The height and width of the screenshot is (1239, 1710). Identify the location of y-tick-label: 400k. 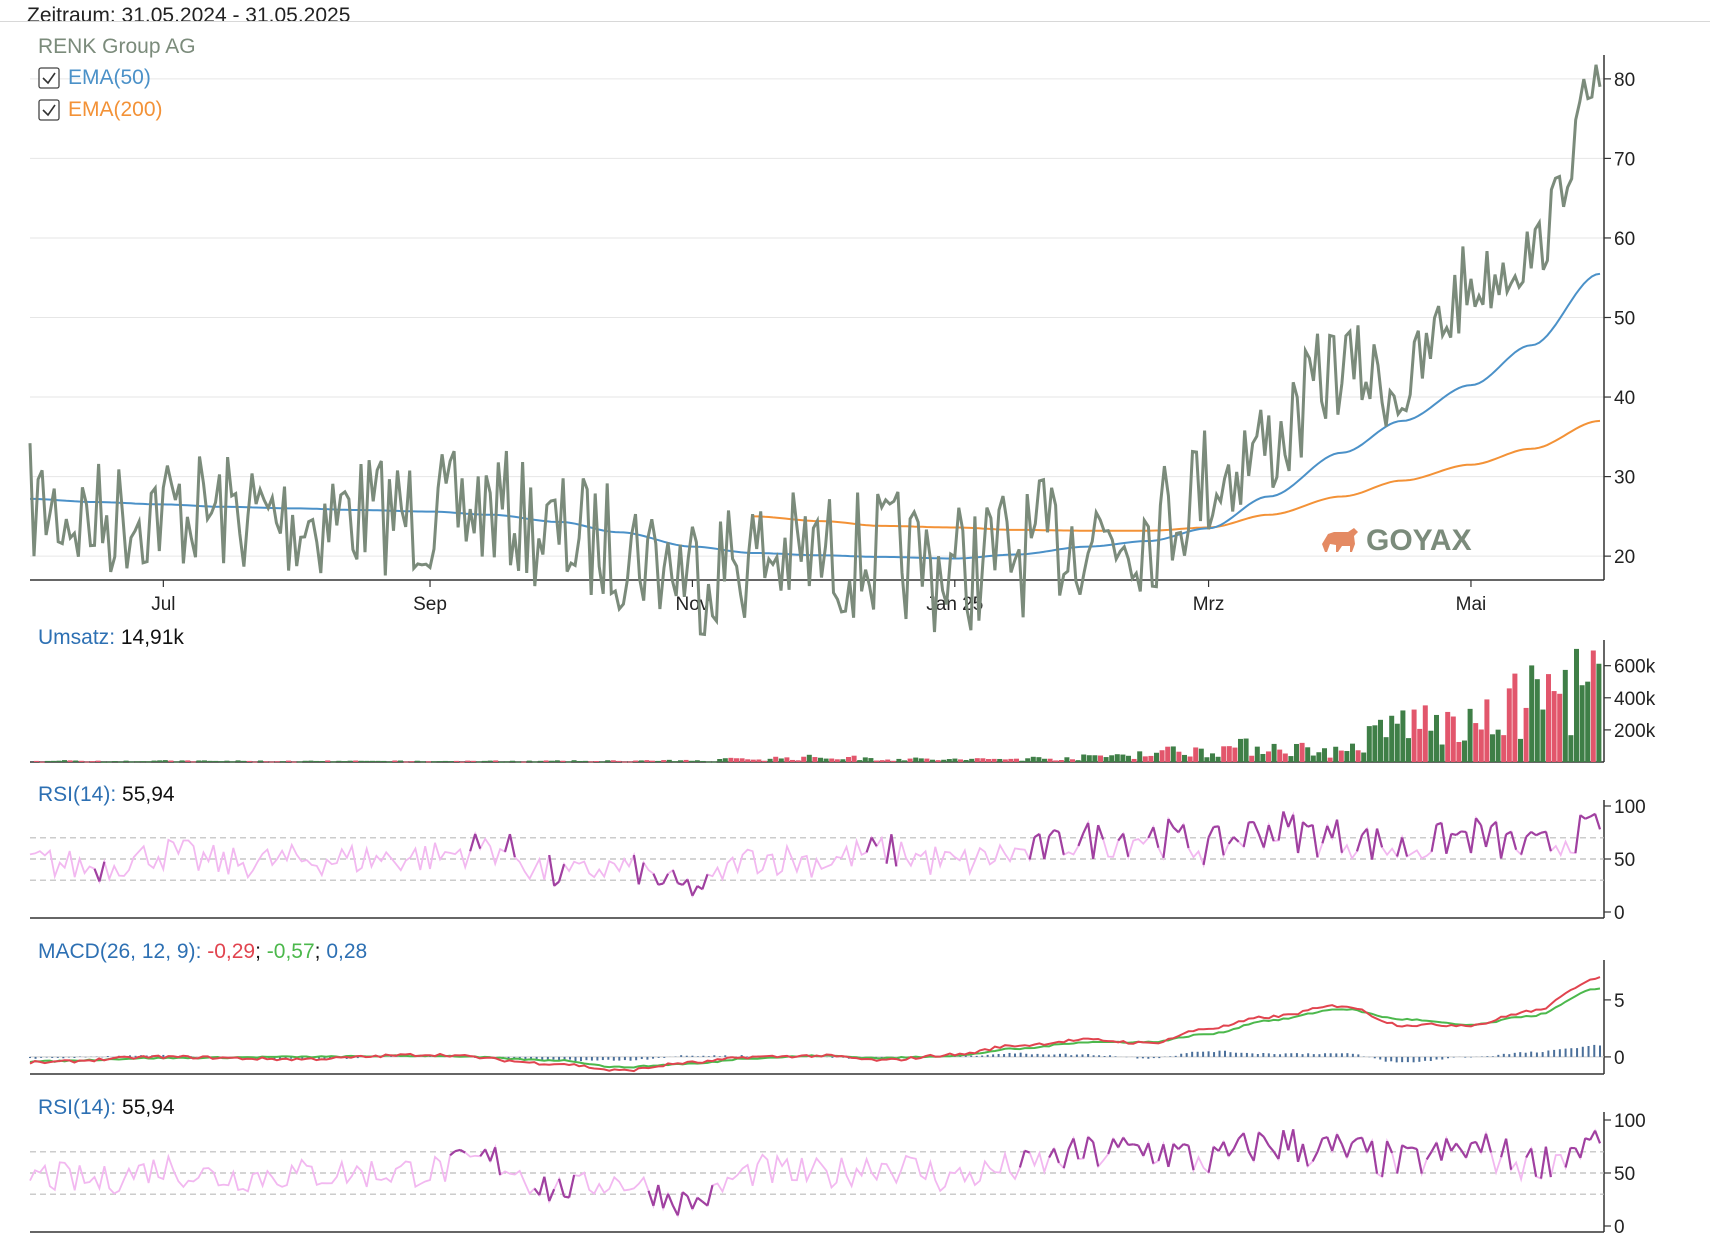
(1635, 699).